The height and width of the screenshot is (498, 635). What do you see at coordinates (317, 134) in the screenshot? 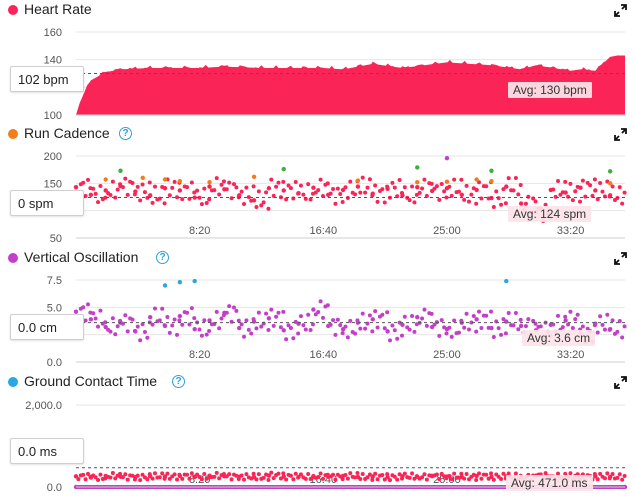
I see `panel-header: Run Cadence ?` at bounding box center [317, 134].